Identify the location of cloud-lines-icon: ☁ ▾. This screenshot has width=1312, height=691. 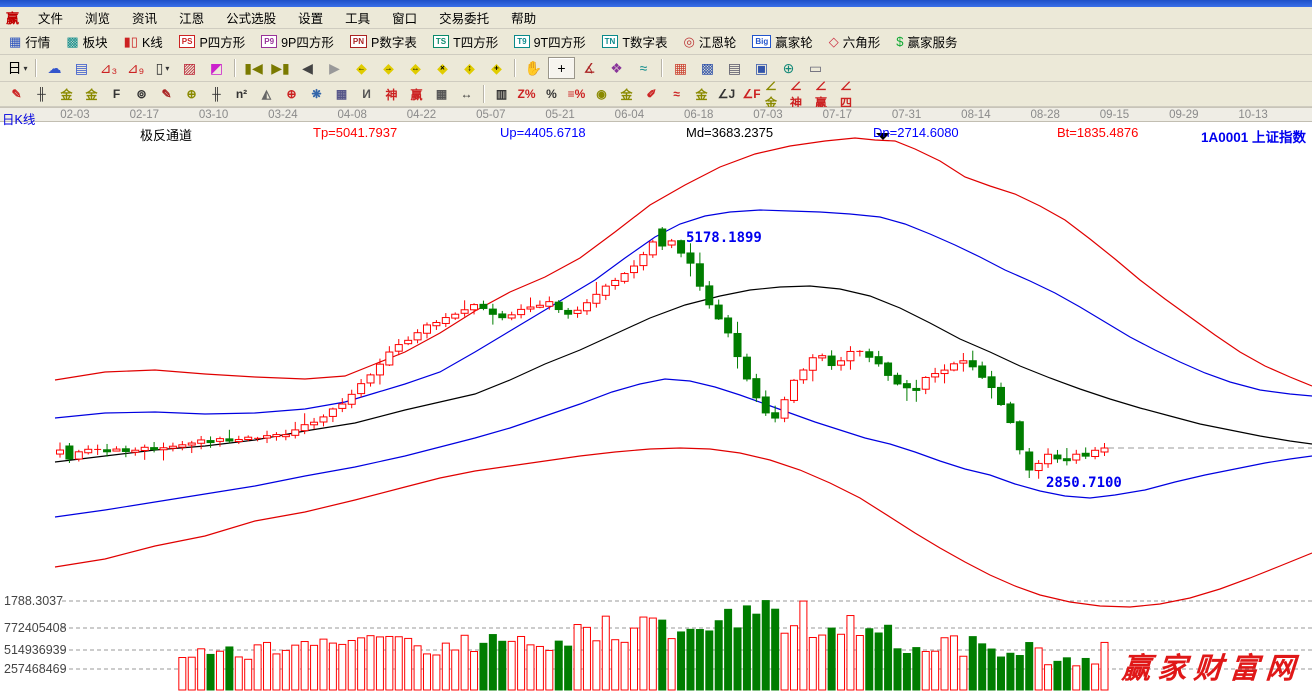
(54, 68).